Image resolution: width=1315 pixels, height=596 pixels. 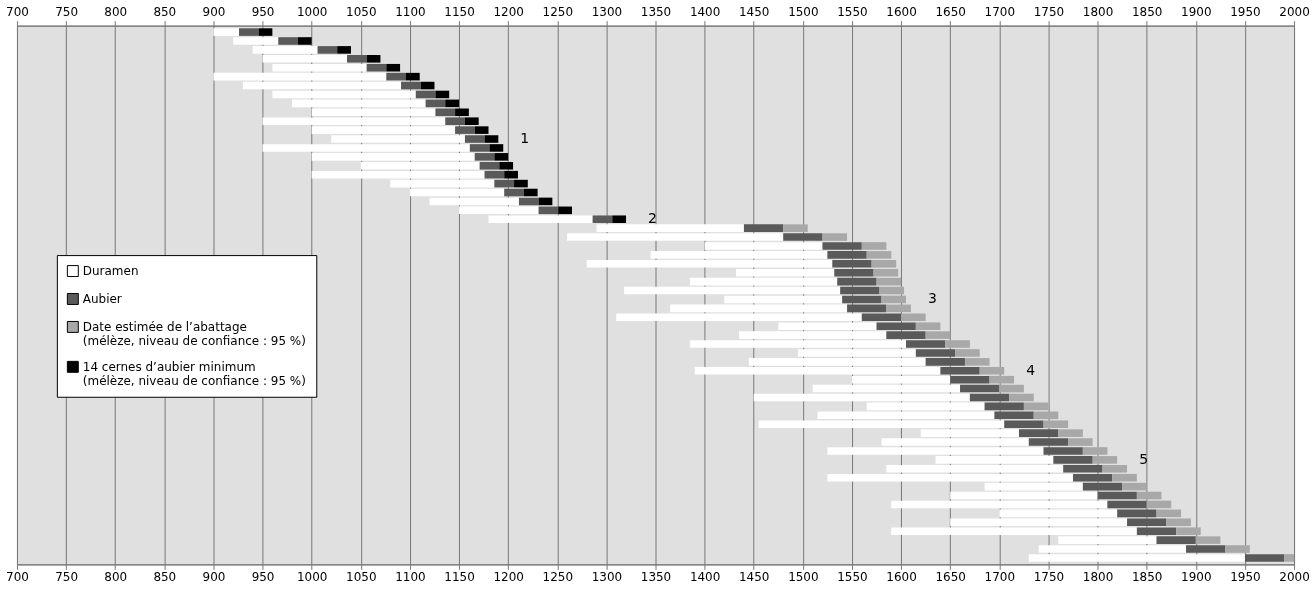 I want to click on x2-tick-label: 1300, so click(x=607, y=12).